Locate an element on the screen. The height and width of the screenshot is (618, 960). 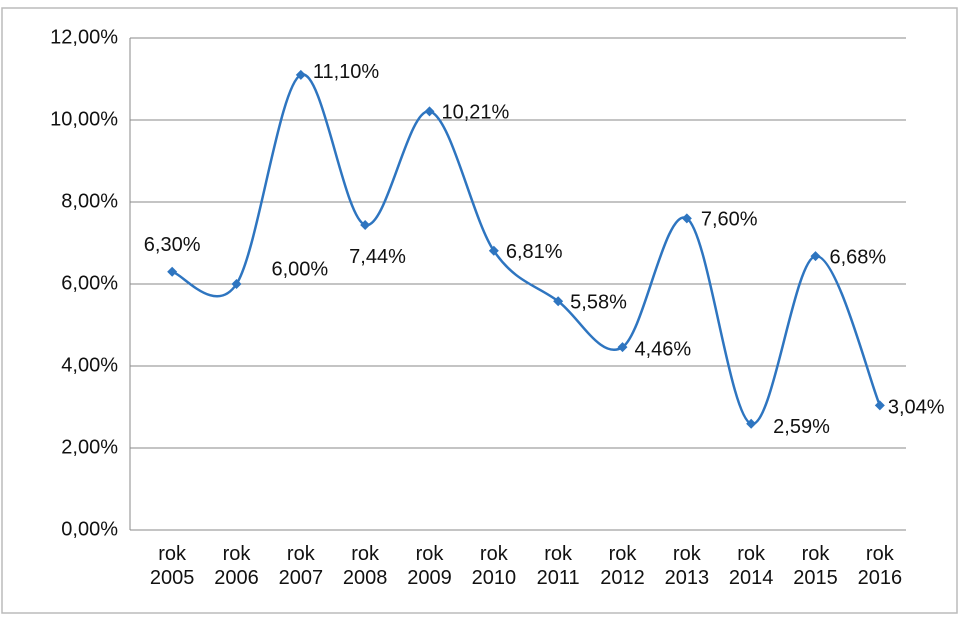
data-label: 7,60% is located at coordinates (729, 220).